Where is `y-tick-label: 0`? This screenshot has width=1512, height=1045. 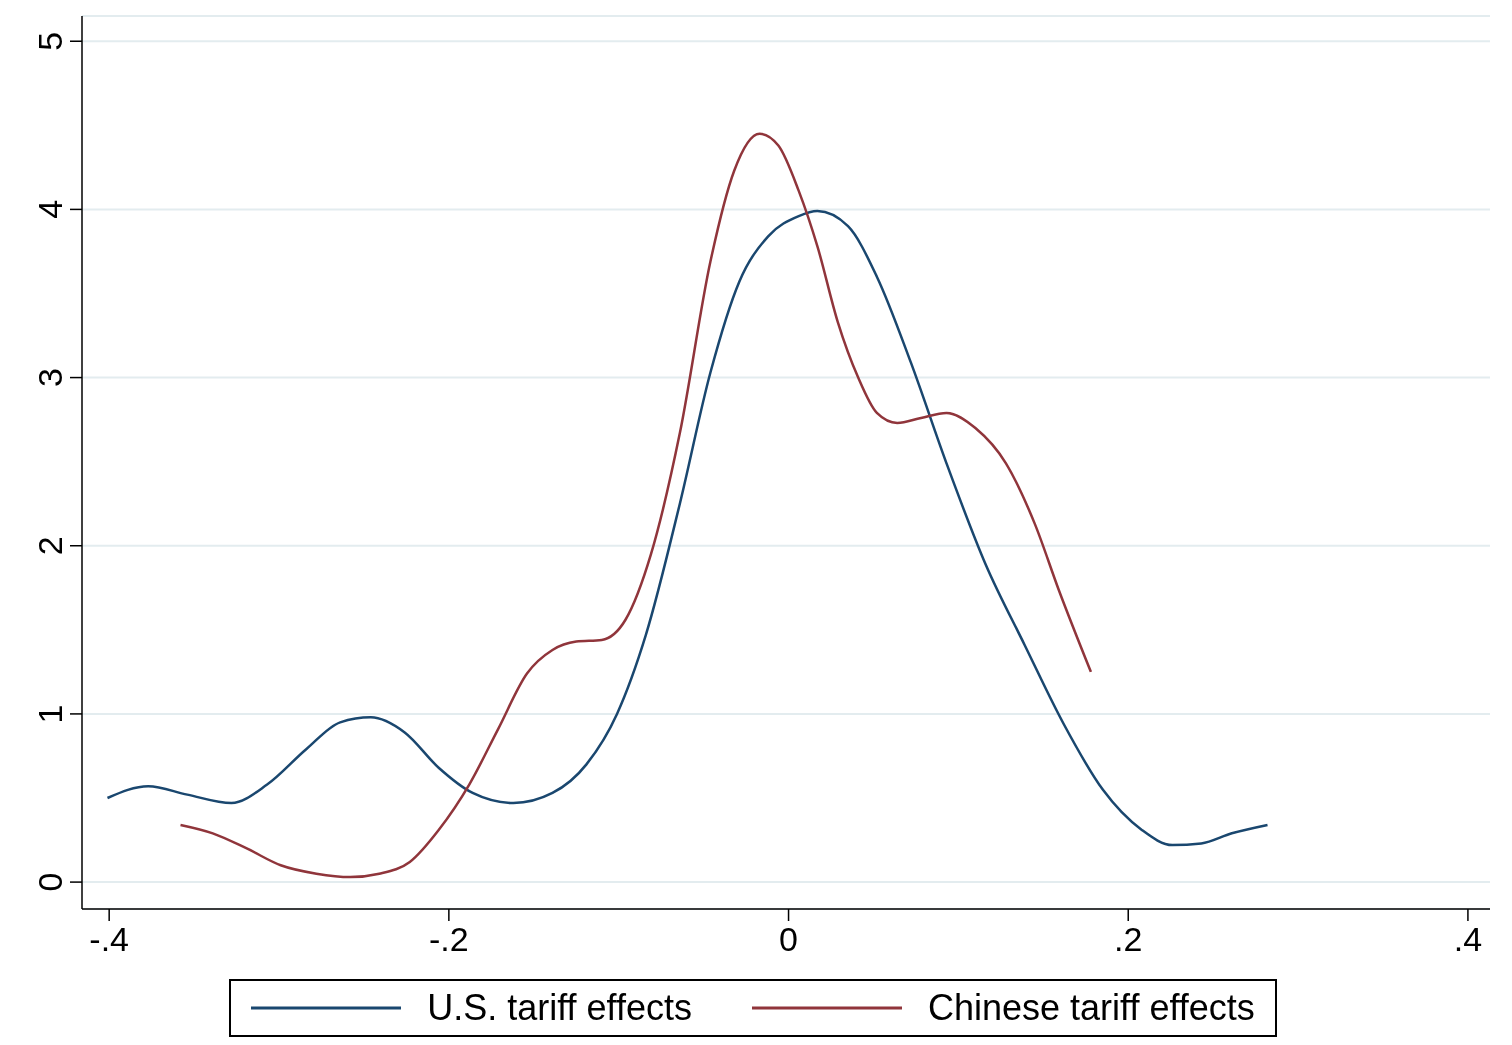 y-tick-label: 0 is located at coordinates (50, 882).